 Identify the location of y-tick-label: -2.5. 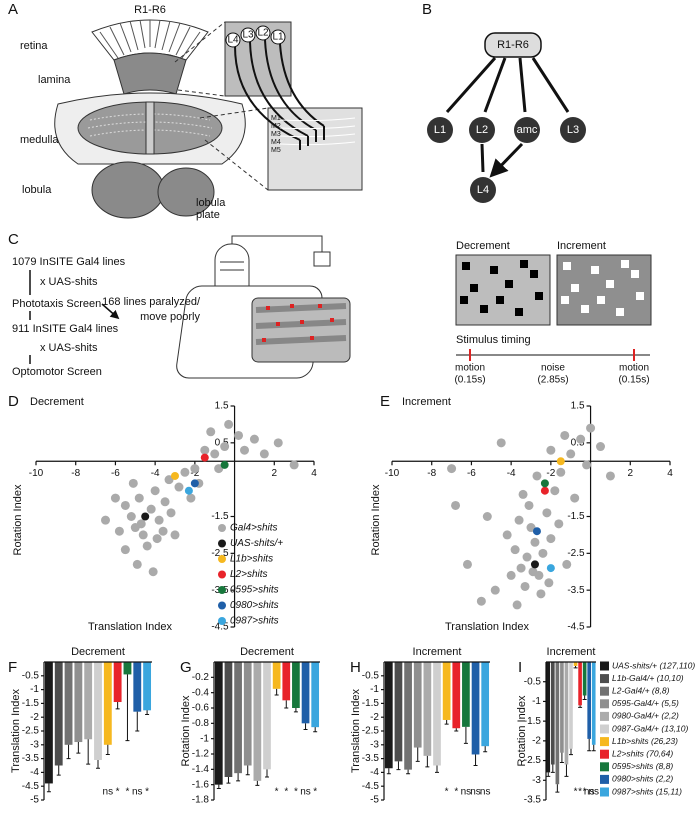
(576, 553).